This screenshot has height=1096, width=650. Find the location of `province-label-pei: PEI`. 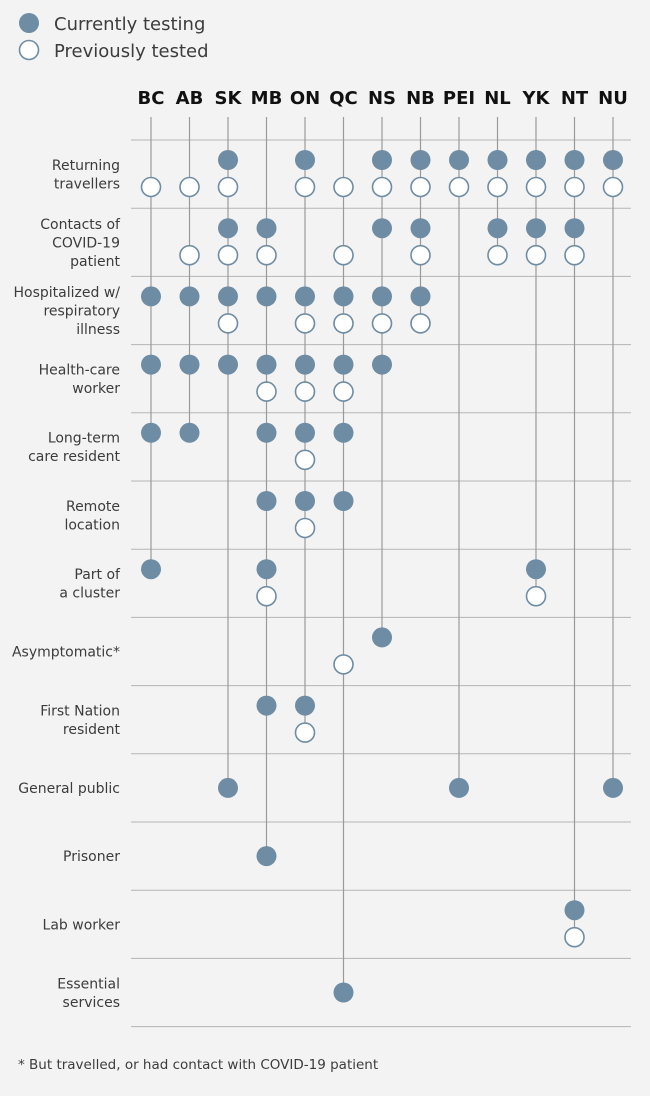

province-label-pei: PEI is located at coordinates (459, 98).